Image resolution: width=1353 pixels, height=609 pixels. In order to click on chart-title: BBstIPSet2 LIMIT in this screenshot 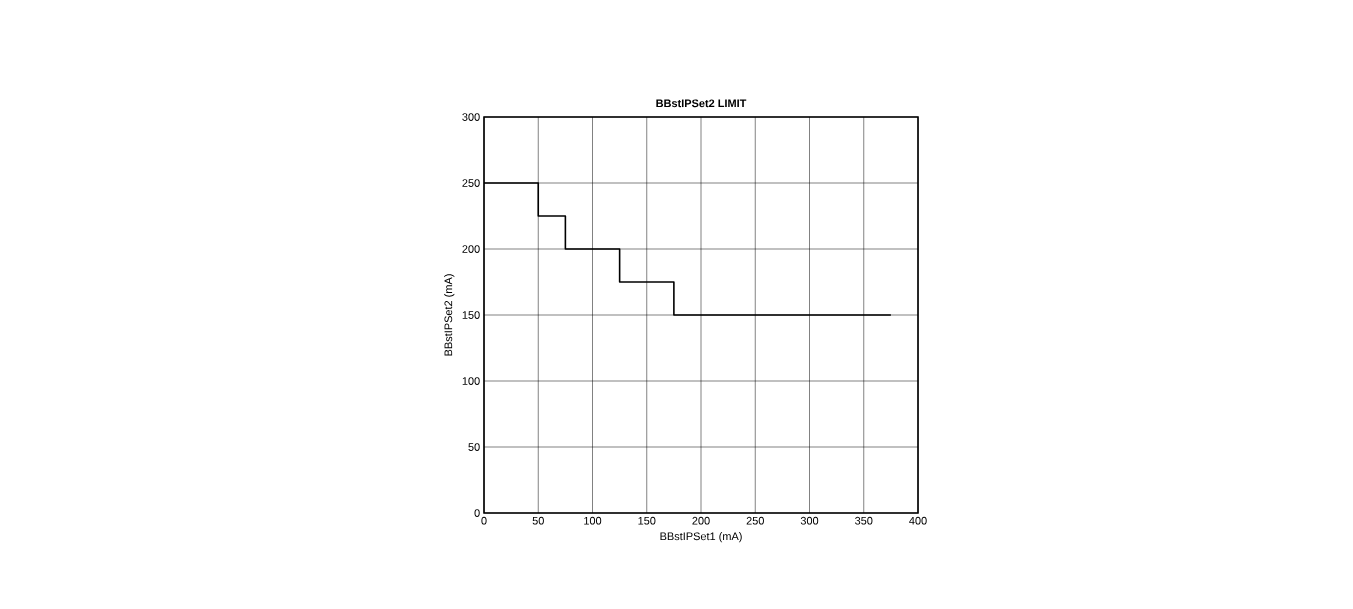, I will do `click(701, 103)`.